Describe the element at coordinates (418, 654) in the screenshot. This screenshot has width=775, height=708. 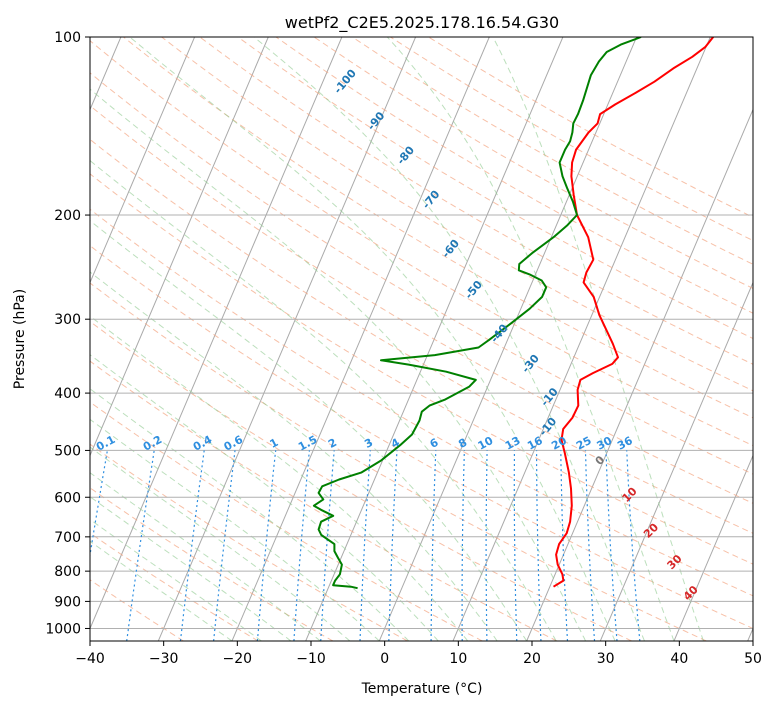
I see `x-axis: −40 −30 −20 −10 0 10 20 30 40 50` at that location.